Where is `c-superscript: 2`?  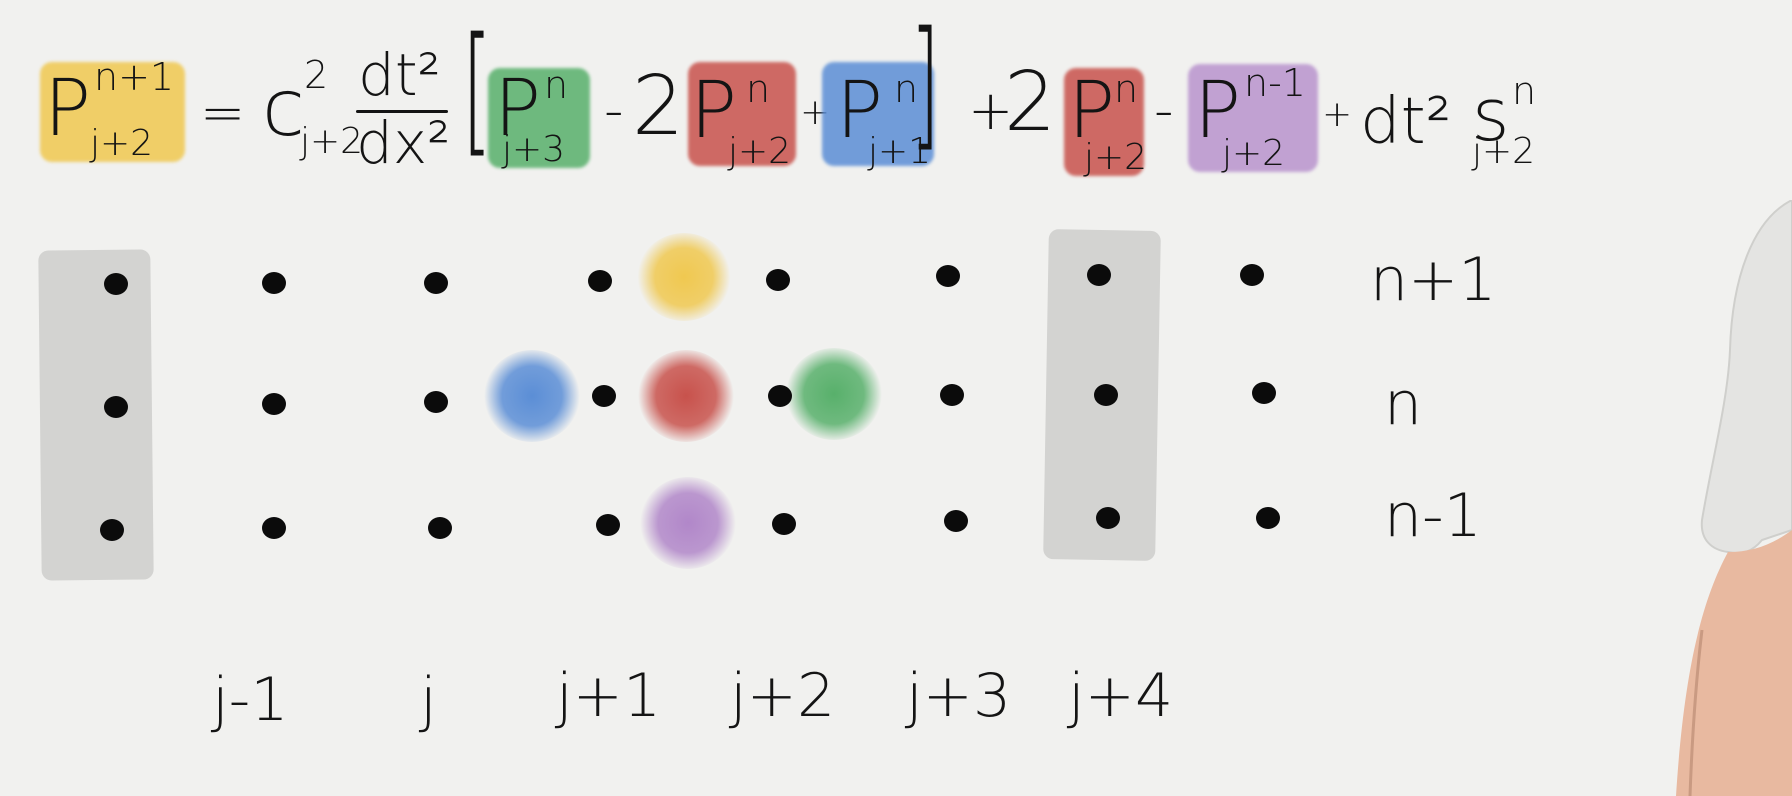 c-superscript: 2 is located at coordinates (316, 75).